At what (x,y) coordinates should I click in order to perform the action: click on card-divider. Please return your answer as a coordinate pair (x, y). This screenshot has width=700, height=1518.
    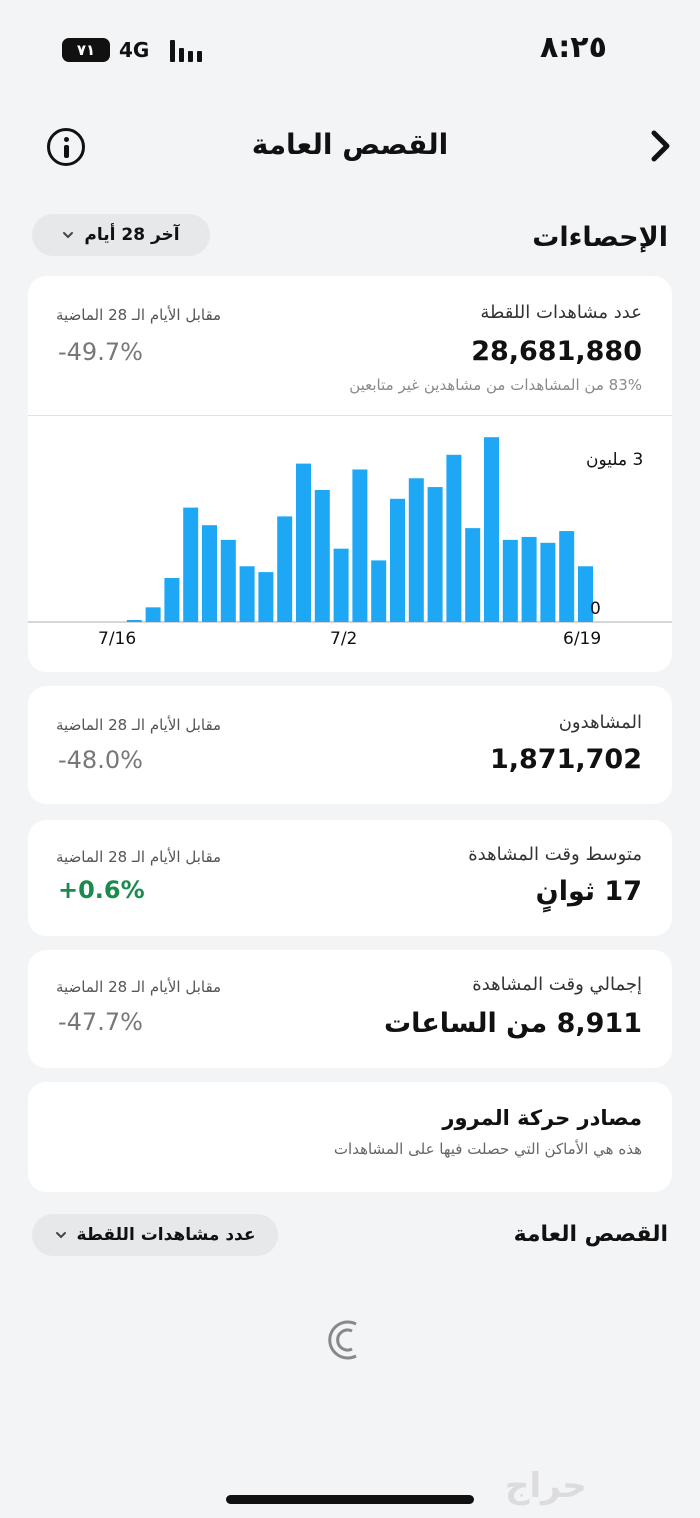
    Looking at the image, I should click on (350, 415).